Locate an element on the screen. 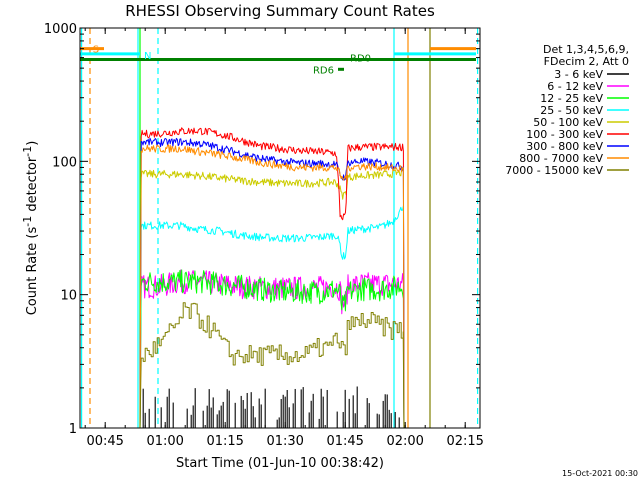 The image size is (640, 480). legend-entry-25-50-kev: 25 - 50 keV is located at coordinates (571, 110).